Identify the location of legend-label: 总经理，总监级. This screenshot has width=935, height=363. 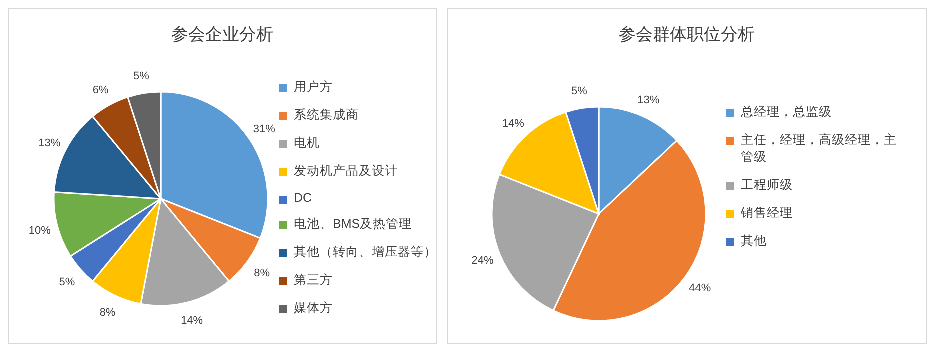
(786, 112).